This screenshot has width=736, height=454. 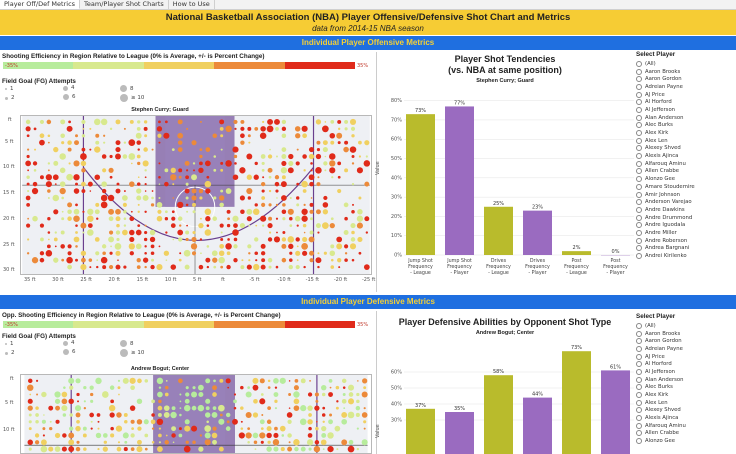 What do you see at coordinates (686, 210) in the screenshot?
I see `player-option: Andre Dawkins` at bounding box center [686, 210].